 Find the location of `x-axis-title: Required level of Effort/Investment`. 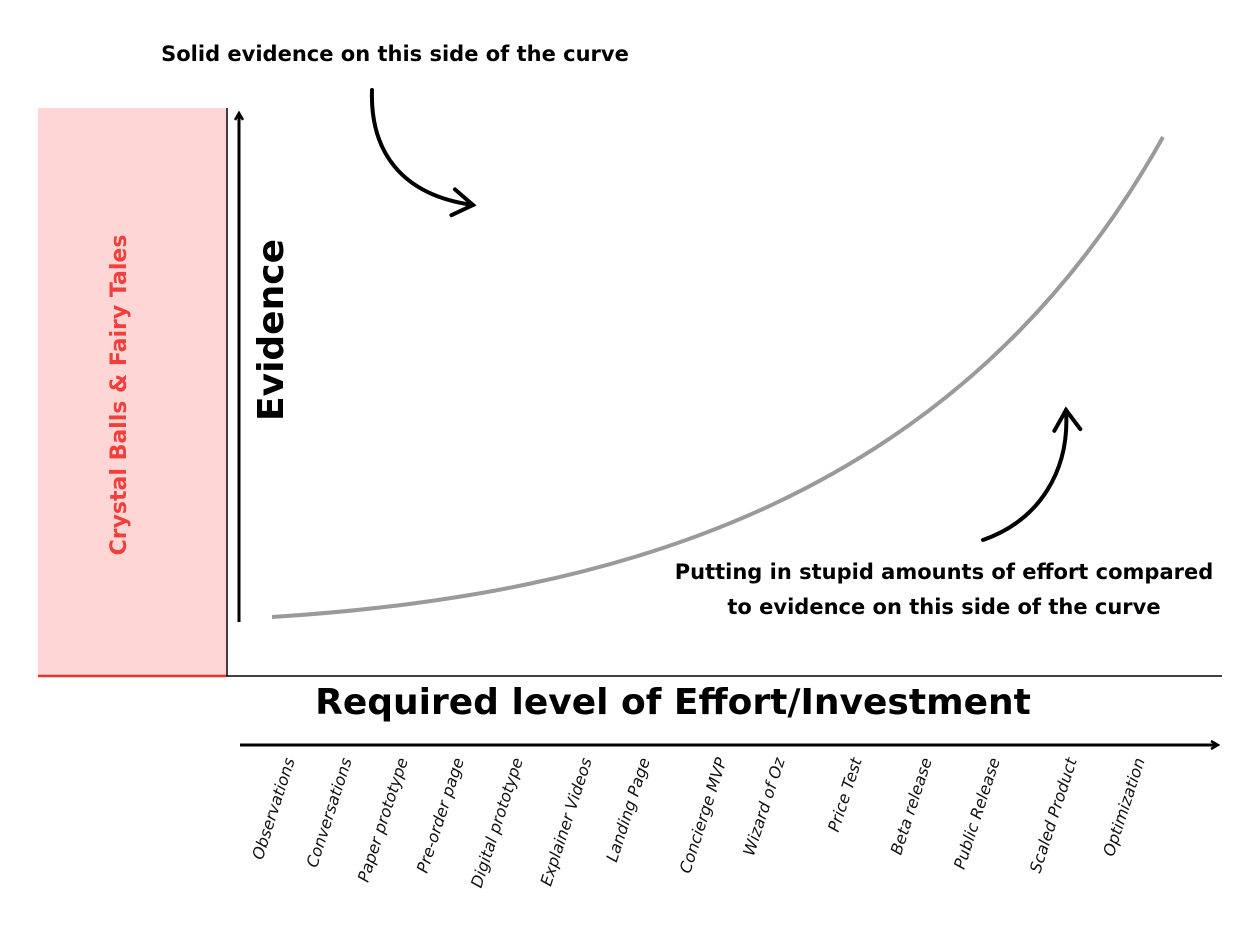

x-axis-title: Required level of Effort/Investment is located at coordinates (673, 702).